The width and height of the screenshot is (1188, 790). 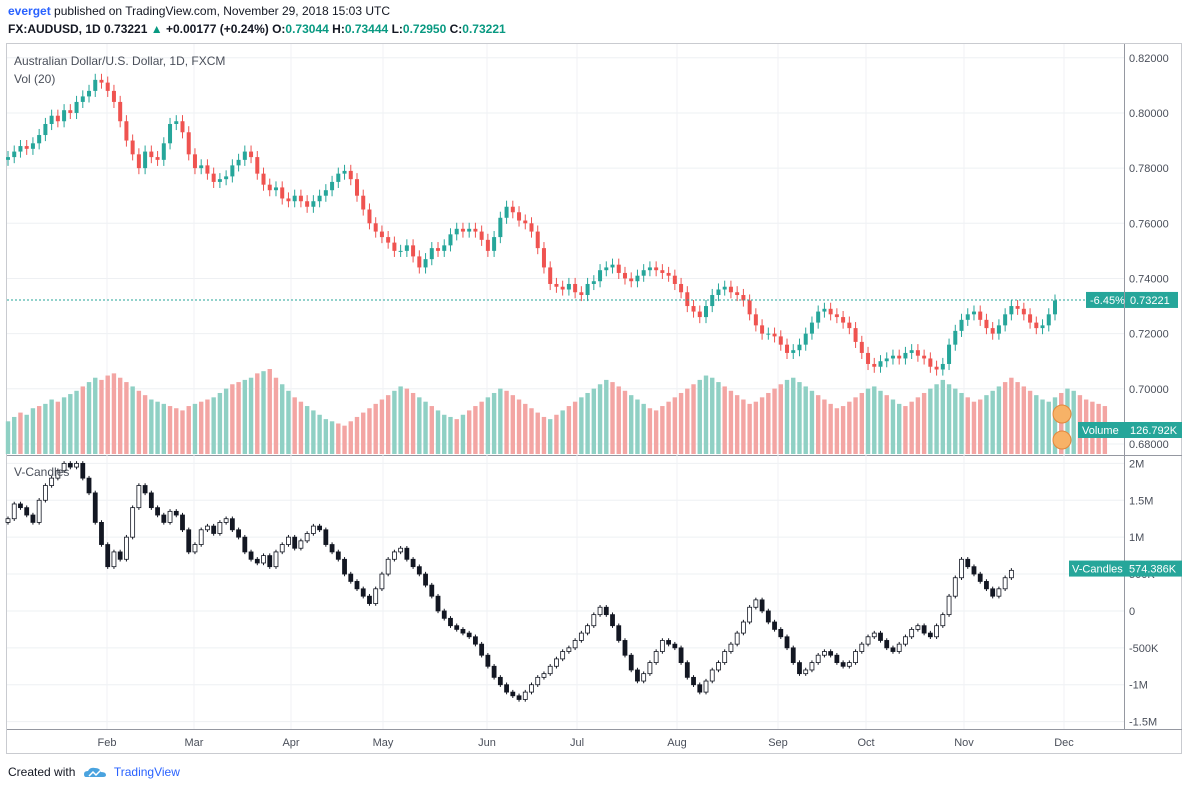 I want to click on vcandles-name-badge-text: V-Candles, so click(x=1097, y=570).